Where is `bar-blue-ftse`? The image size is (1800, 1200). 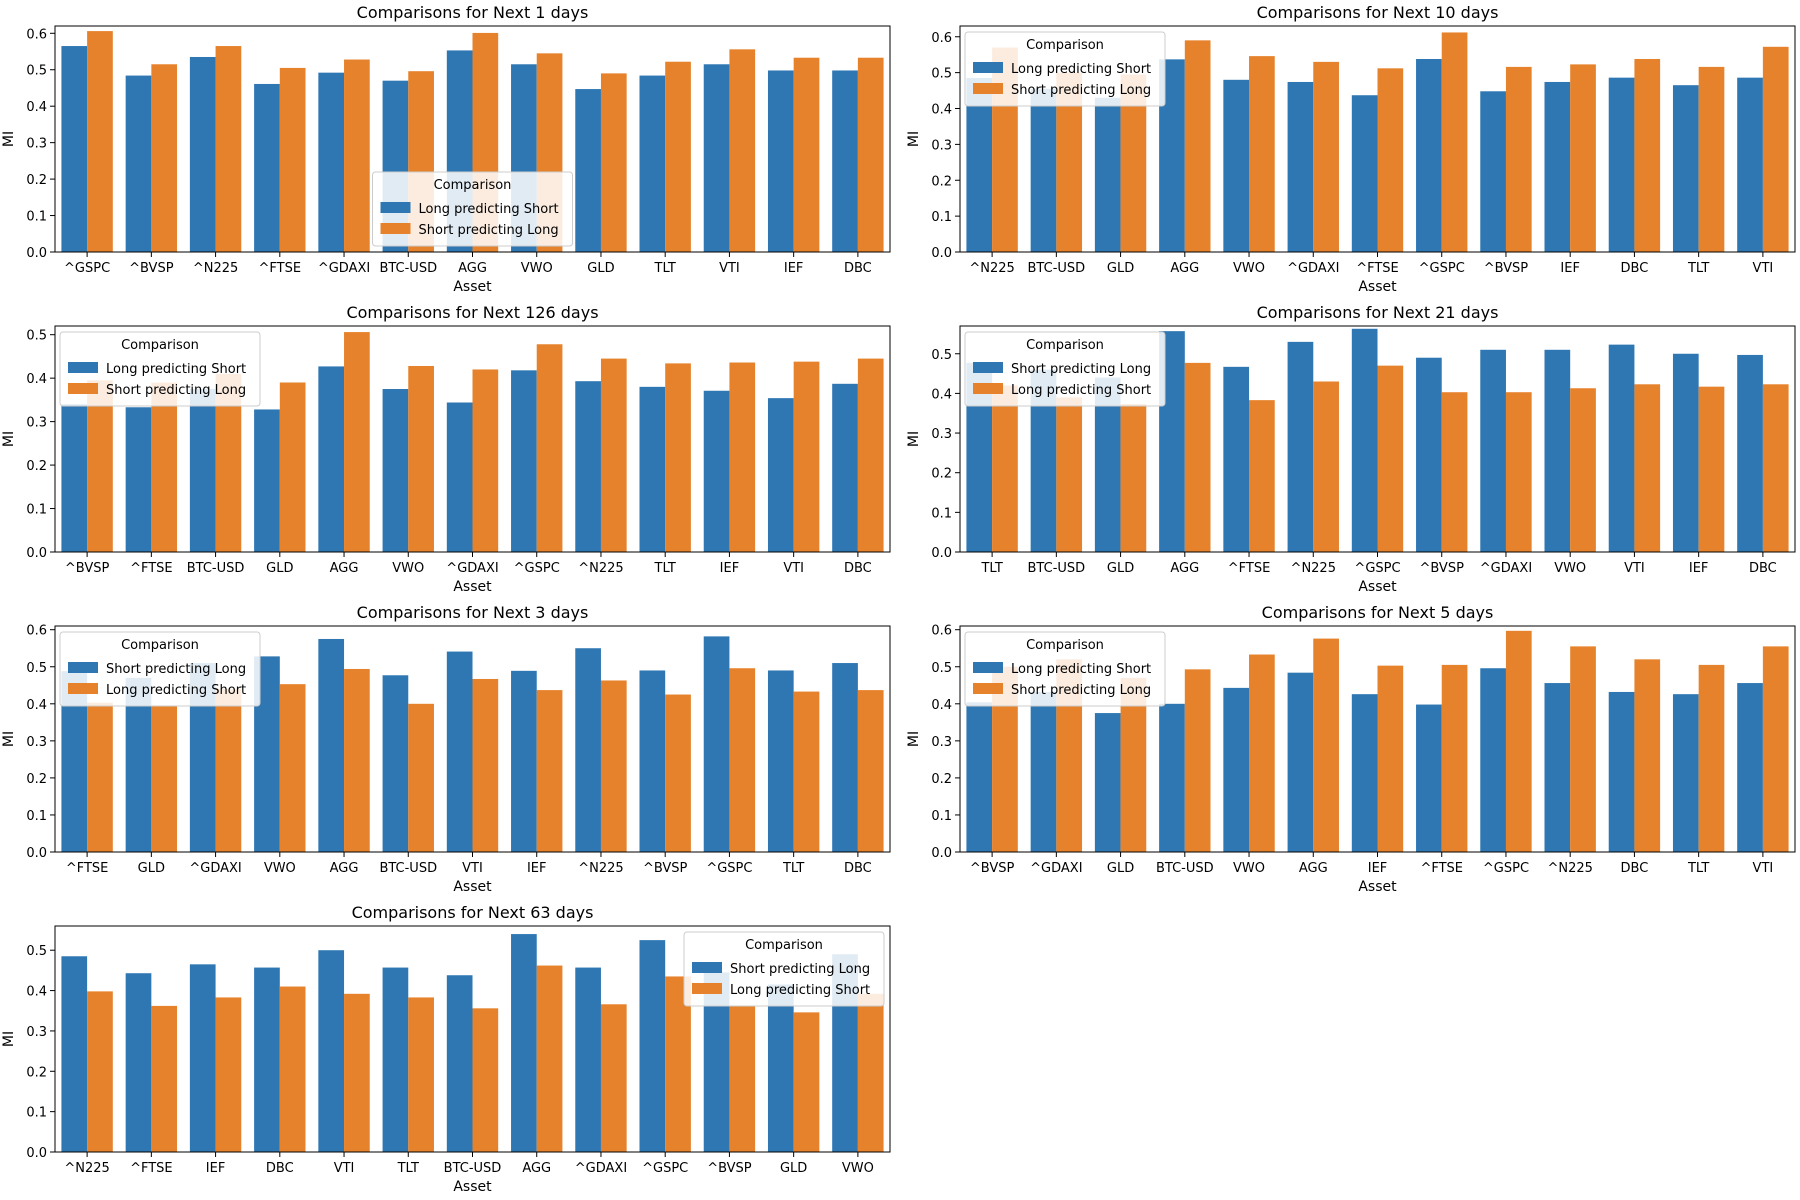
bar-blue-ftse is located at coordinates (1364, 173).